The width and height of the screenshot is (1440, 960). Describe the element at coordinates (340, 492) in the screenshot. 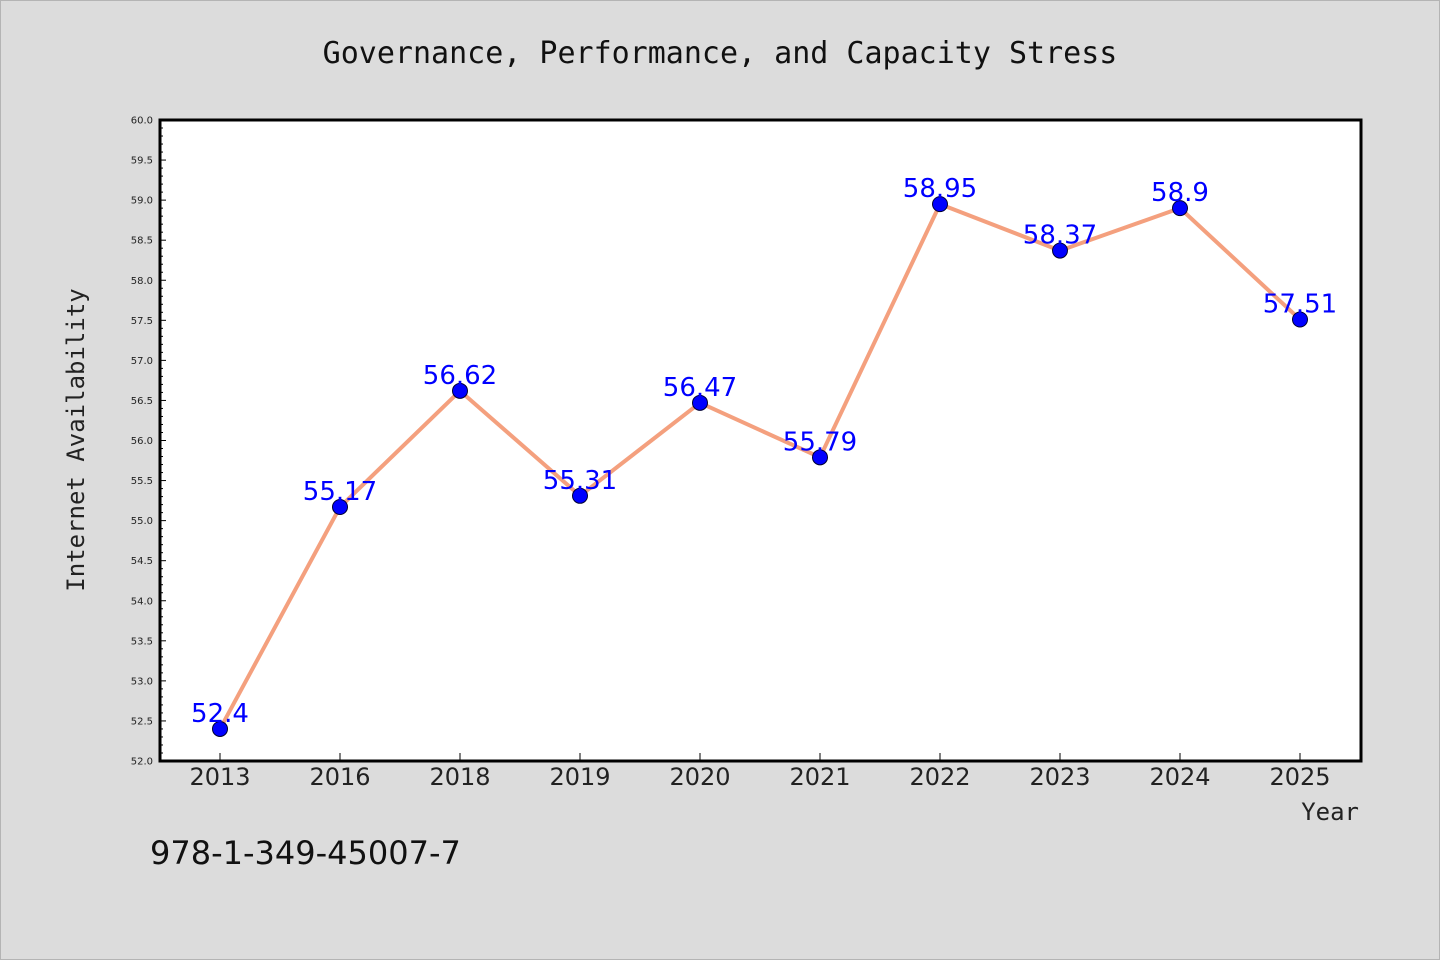

I see `data-label-2016: 55.17` at that location.